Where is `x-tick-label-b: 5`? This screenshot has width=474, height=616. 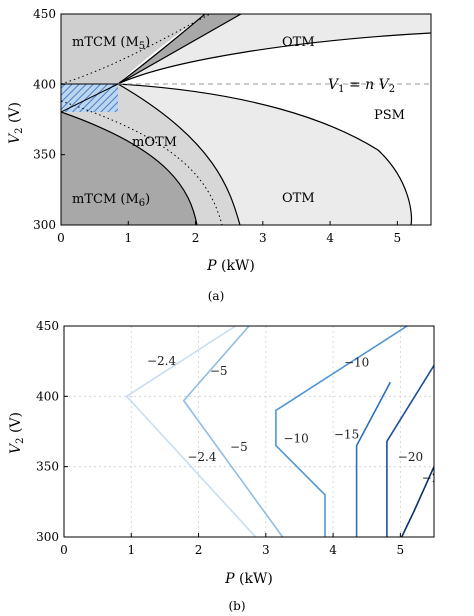 x-tick-label-b: 5 is located at coordinates (401, 550).